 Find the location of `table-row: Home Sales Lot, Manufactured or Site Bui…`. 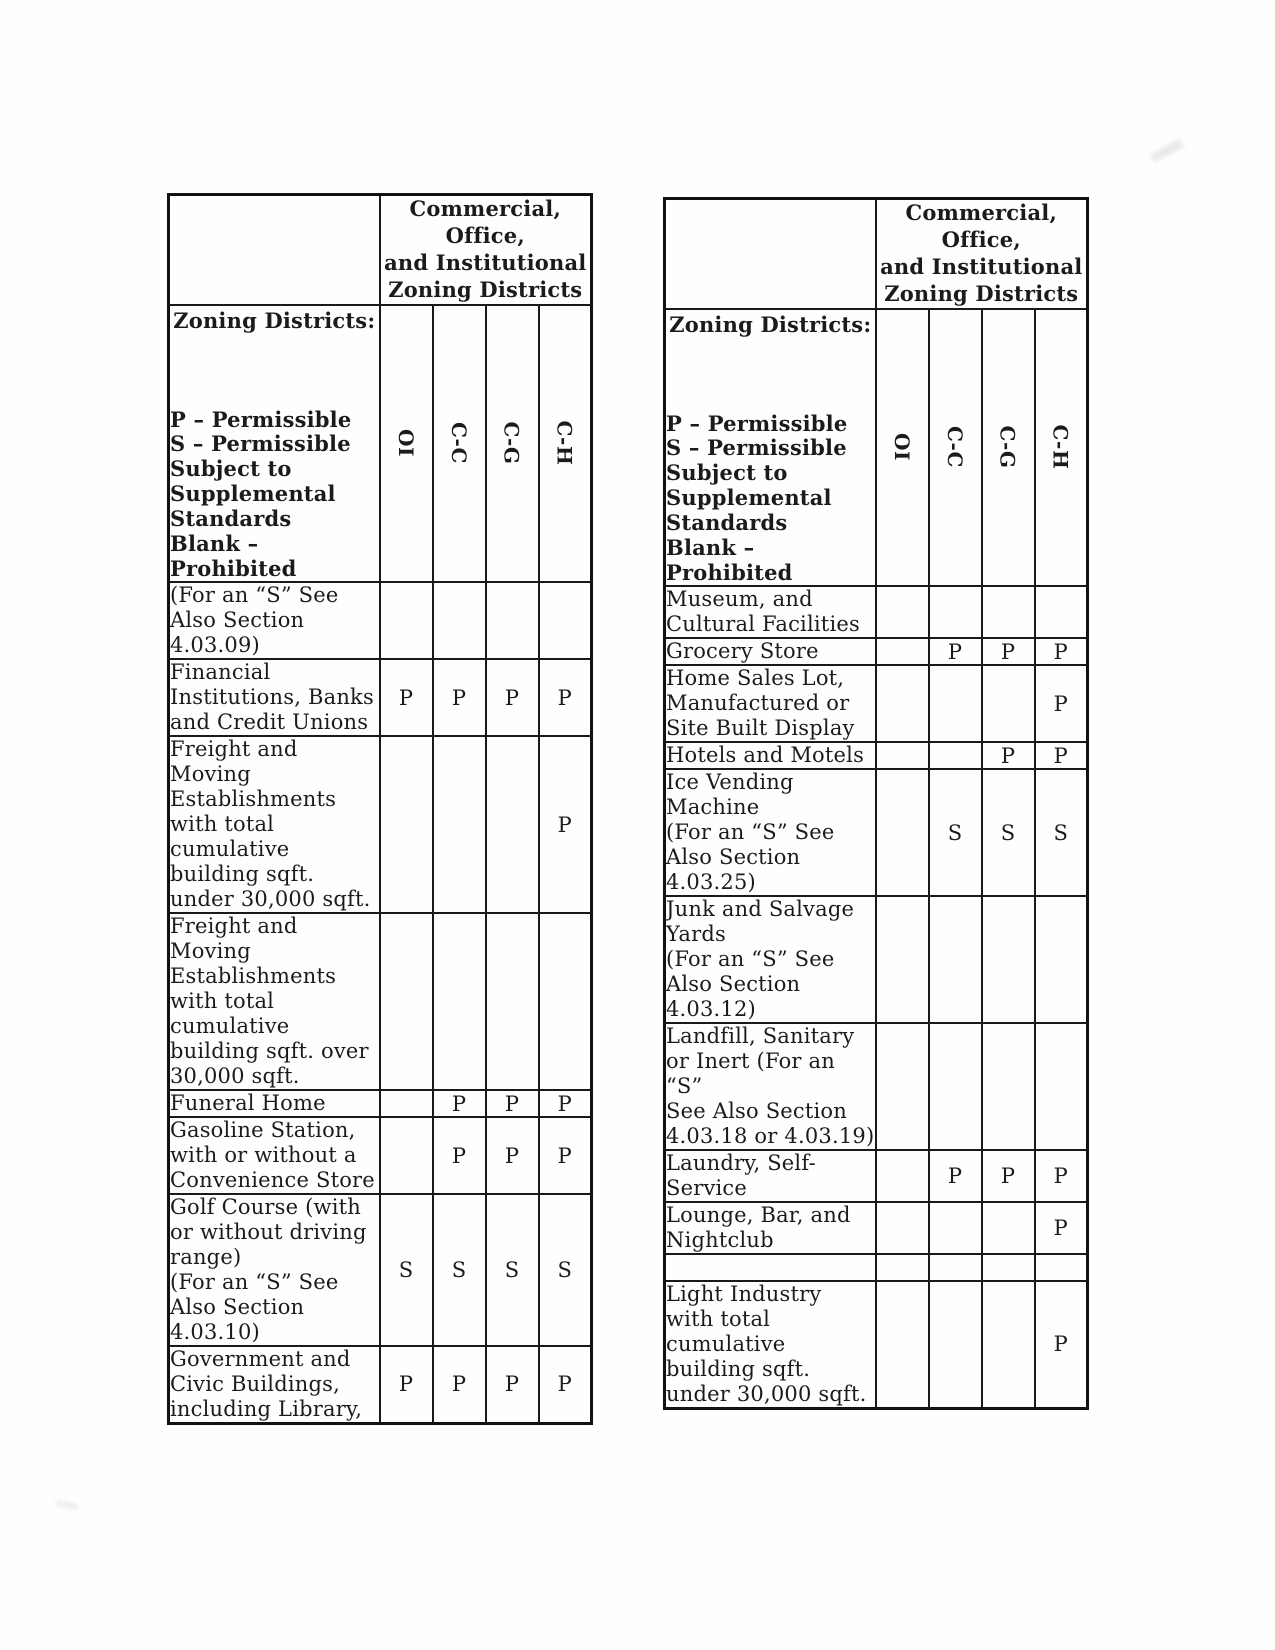

table-row: Home Sales Lot, Manufactured or Site Bui… is located at coordinates (876, 704).